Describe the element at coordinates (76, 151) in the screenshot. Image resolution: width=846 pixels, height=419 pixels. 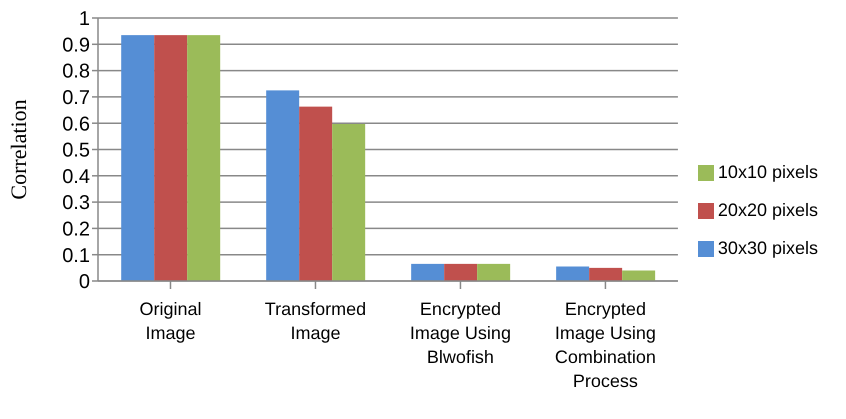
I see `y-tick-label: 0.5` at that location.